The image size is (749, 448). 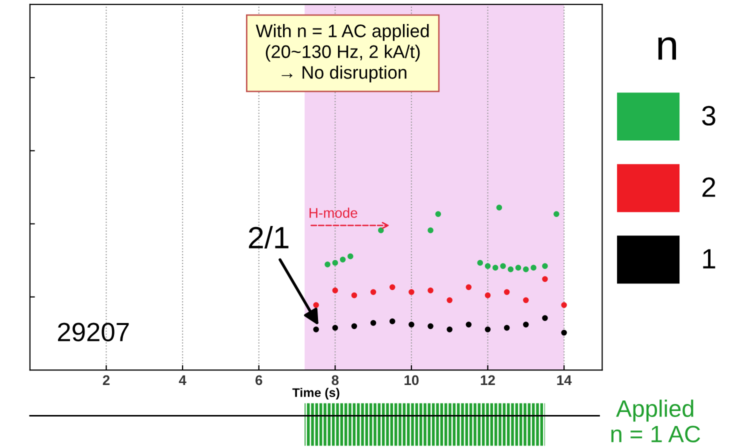 What do you see at coordinates (316, 394) in the screenshot?
I see `x-axis-title: Time (s)` at bounding box center [316, 394].